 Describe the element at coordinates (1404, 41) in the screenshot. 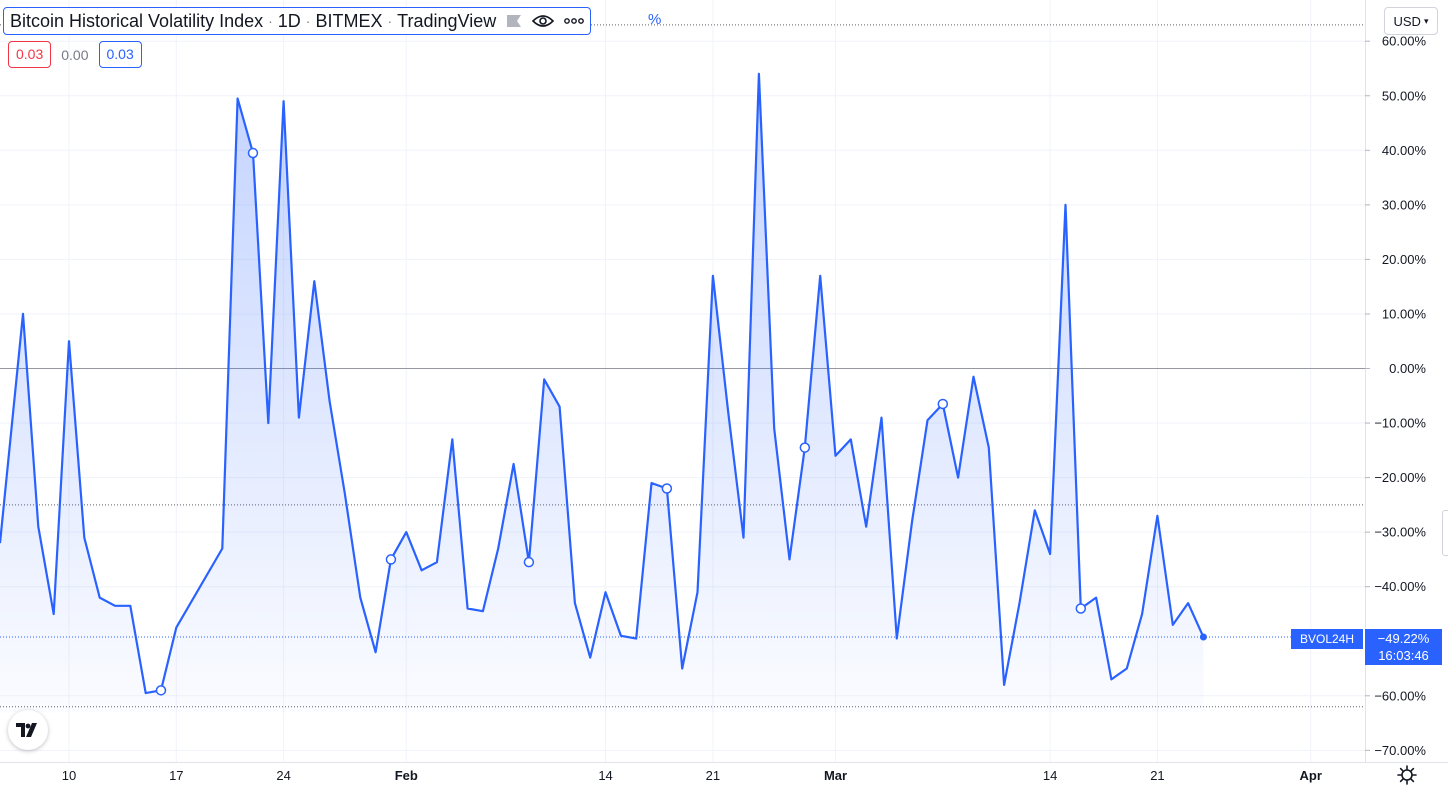

I see `y-tick-label: 60.00%` at that location.